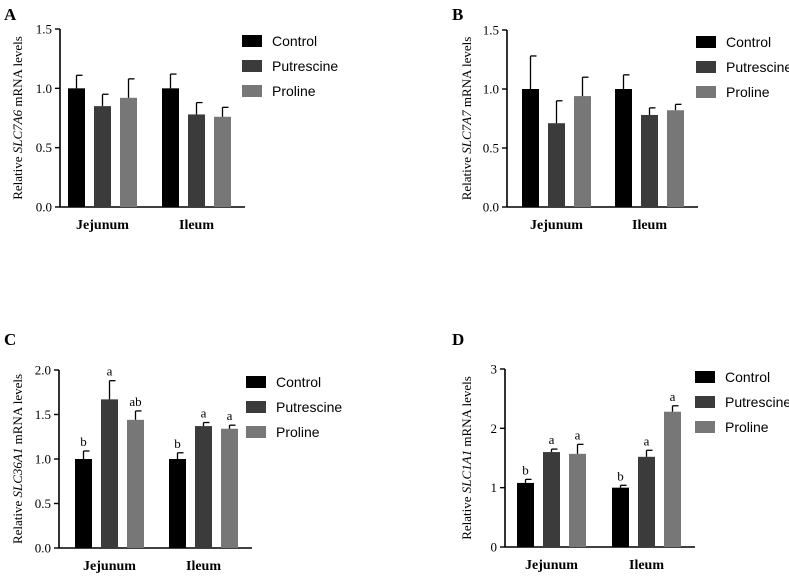 This screenshot has height=576, width=789. Describe the element at coordinates (494, 428) in the screenshot. I see `y-tick-label: 2` at that location.